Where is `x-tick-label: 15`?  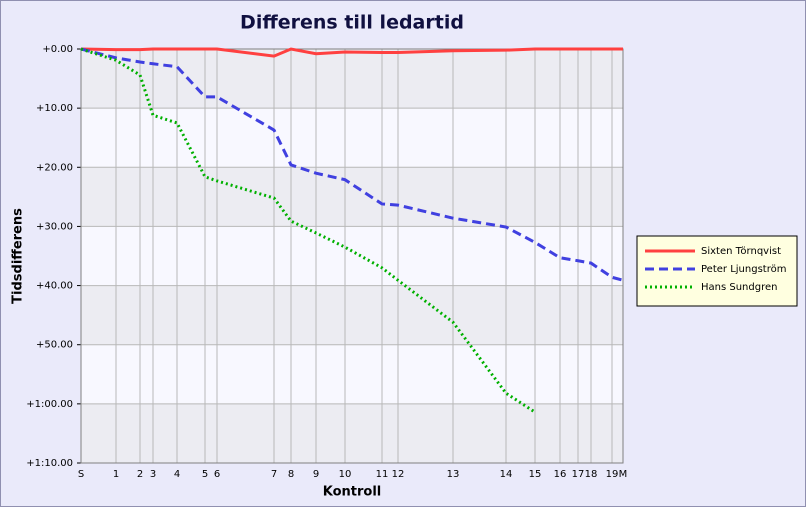 x-tick-label: 15 is located at coordinates (535, 474).